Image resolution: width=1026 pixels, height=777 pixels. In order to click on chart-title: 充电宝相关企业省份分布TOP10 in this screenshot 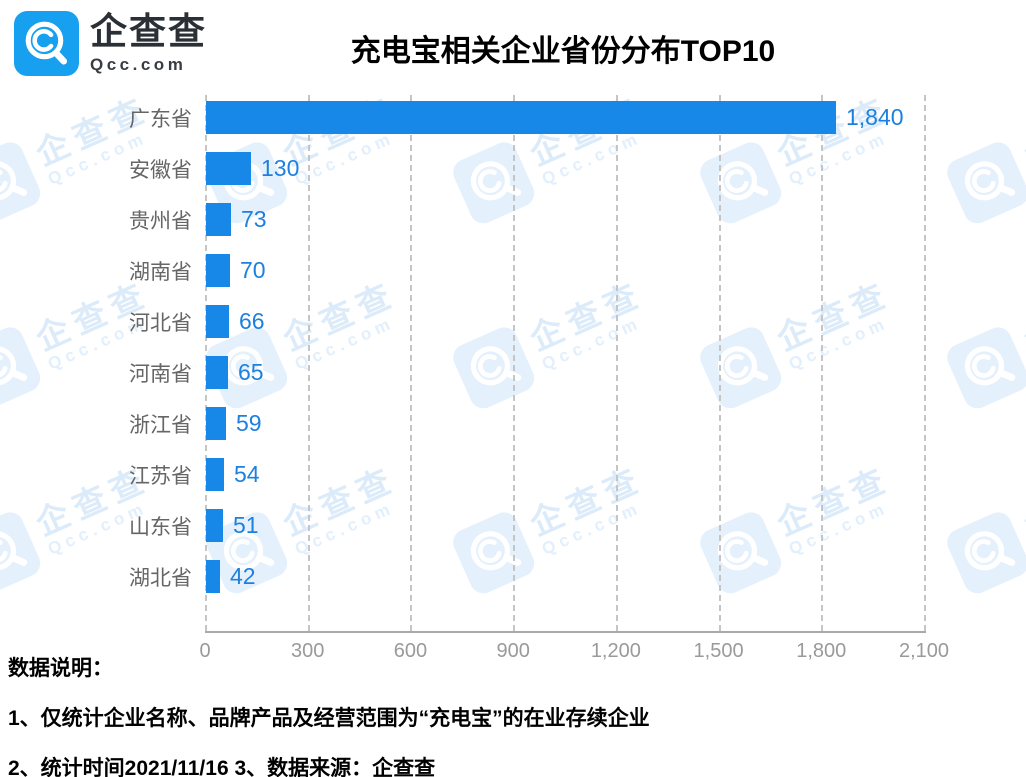, I will do `click(563, 51)`.